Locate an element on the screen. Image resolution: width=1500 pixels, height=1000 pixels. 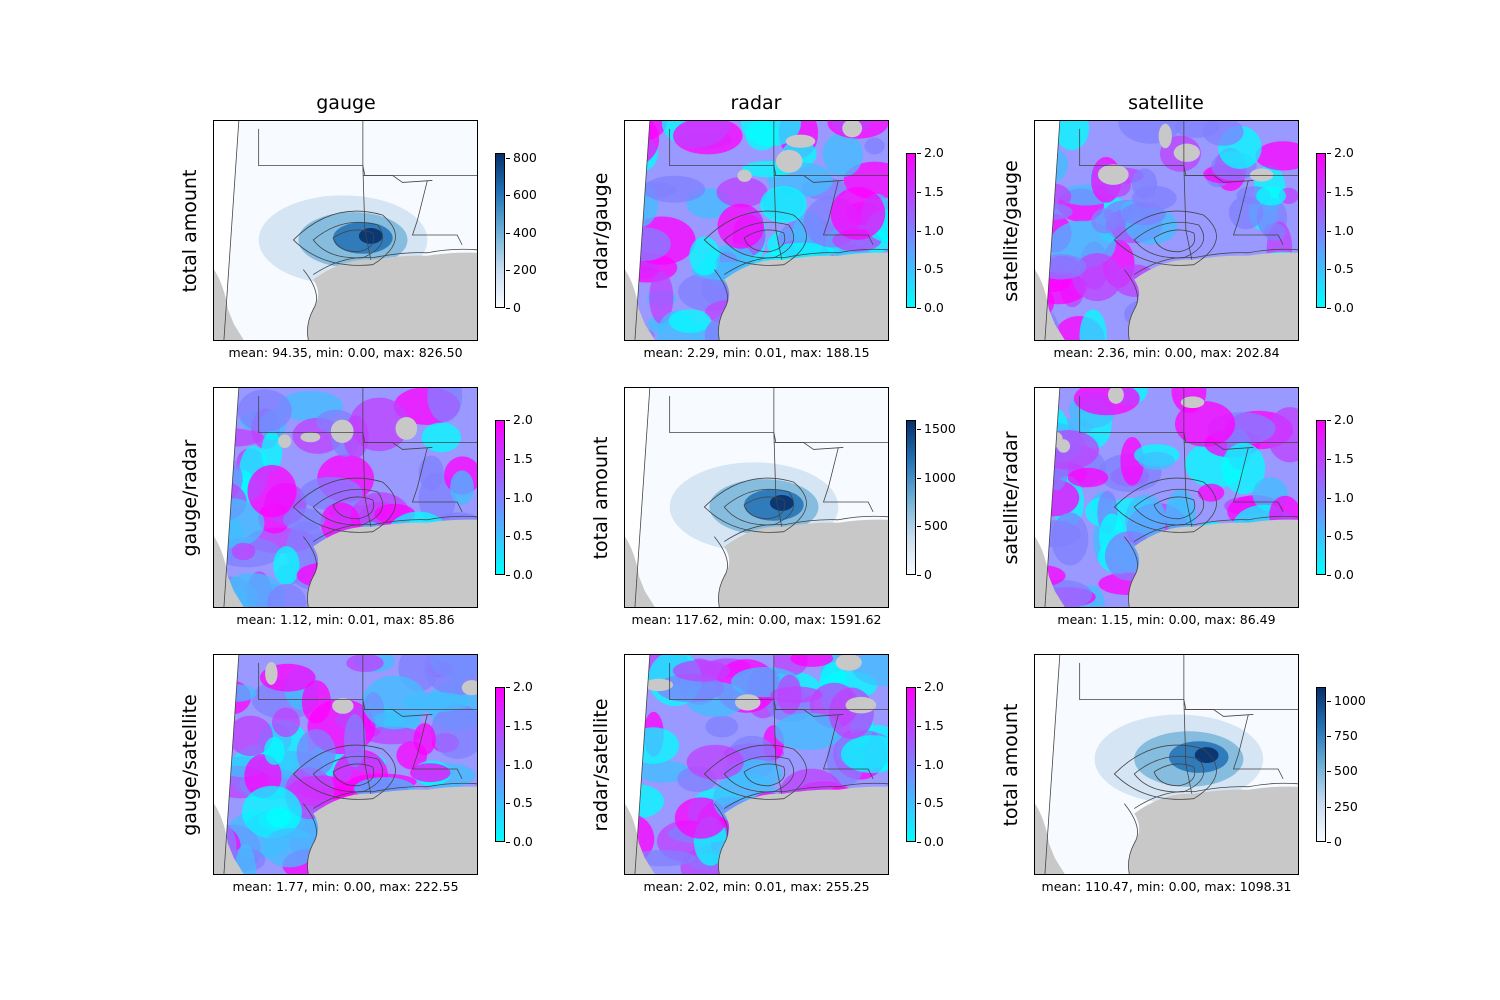
colorbar-tick-label: 750 is located at coordinates (1342, 736).